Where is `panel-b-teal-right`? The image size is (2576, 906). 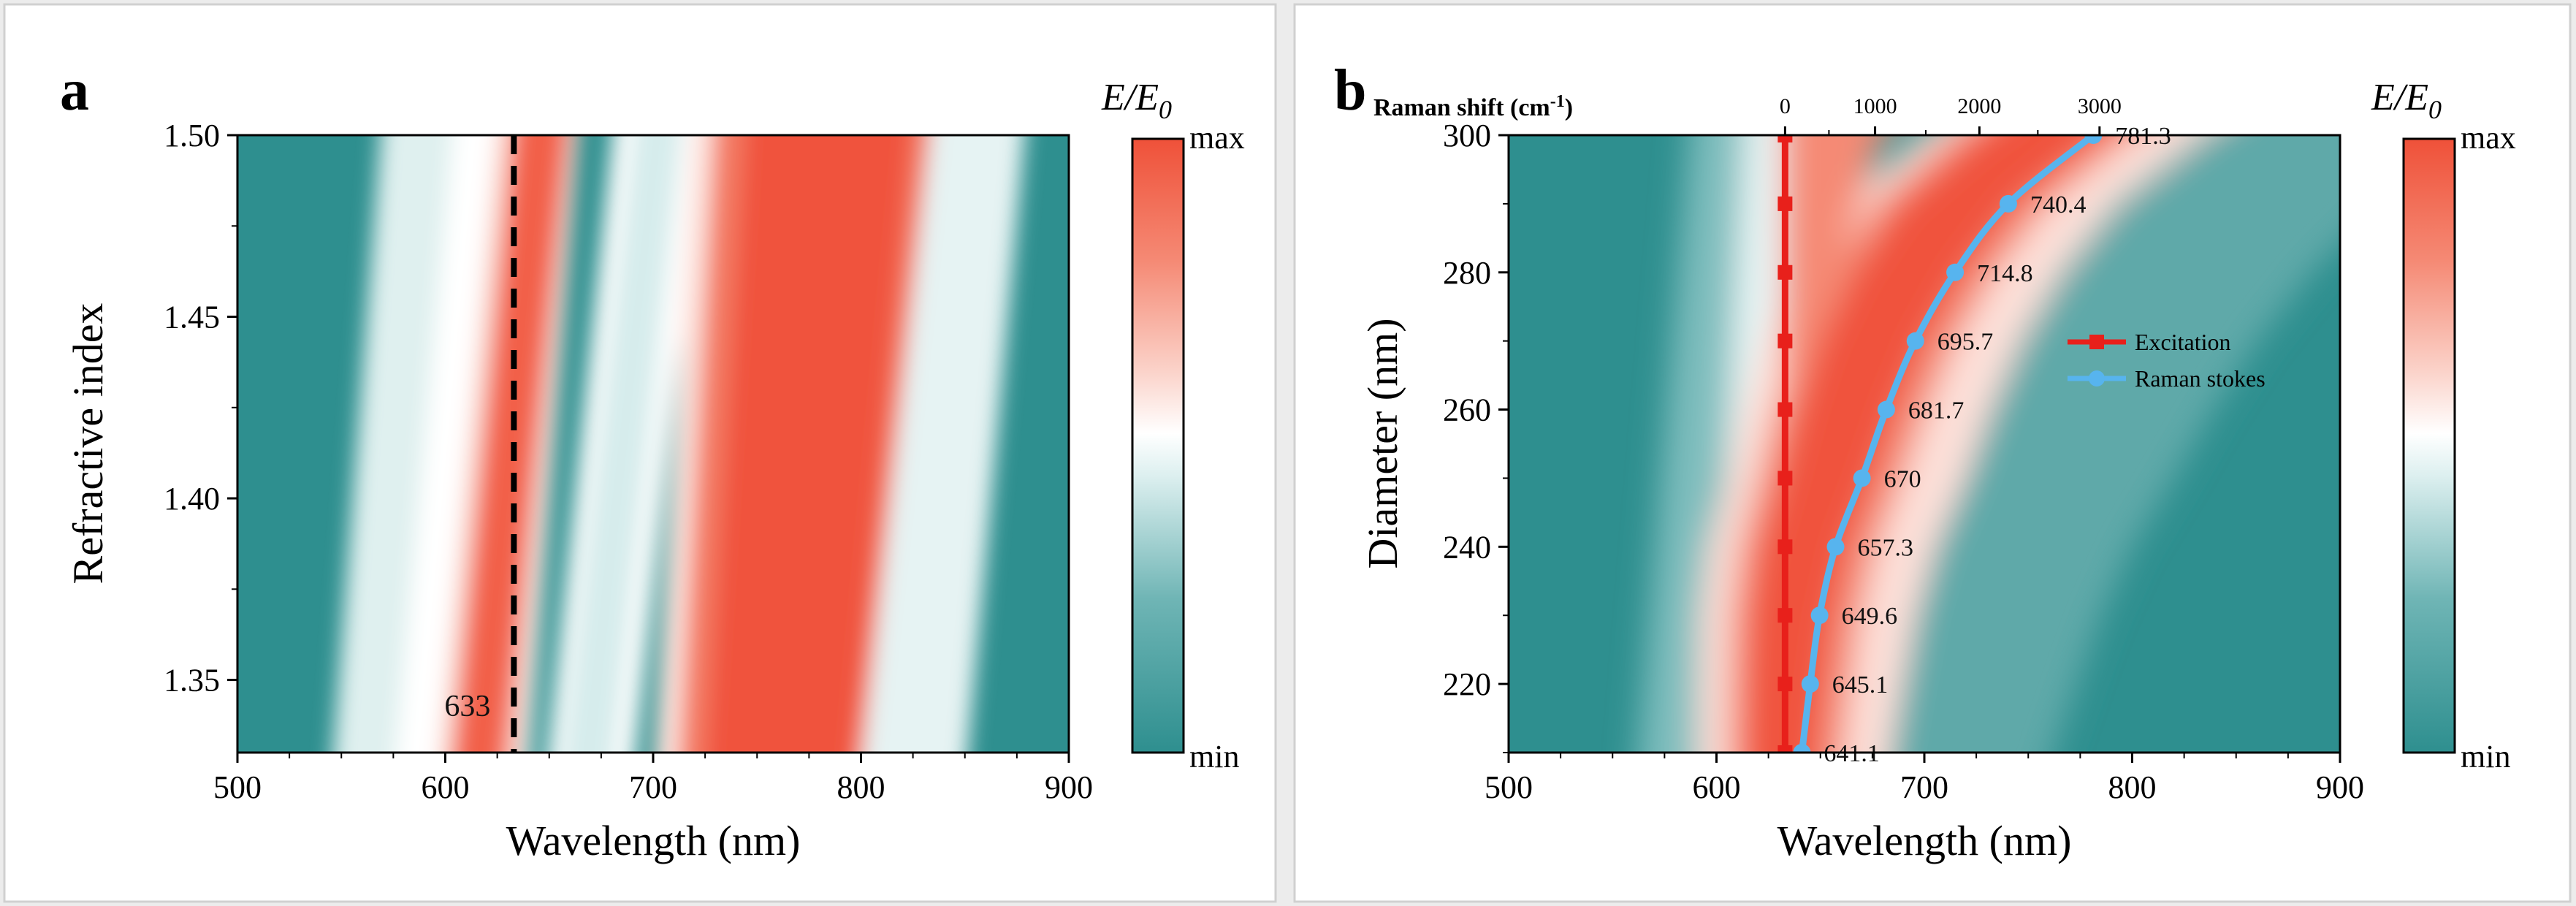 panel-b-teal-right is located at coordinates (2115, 444).